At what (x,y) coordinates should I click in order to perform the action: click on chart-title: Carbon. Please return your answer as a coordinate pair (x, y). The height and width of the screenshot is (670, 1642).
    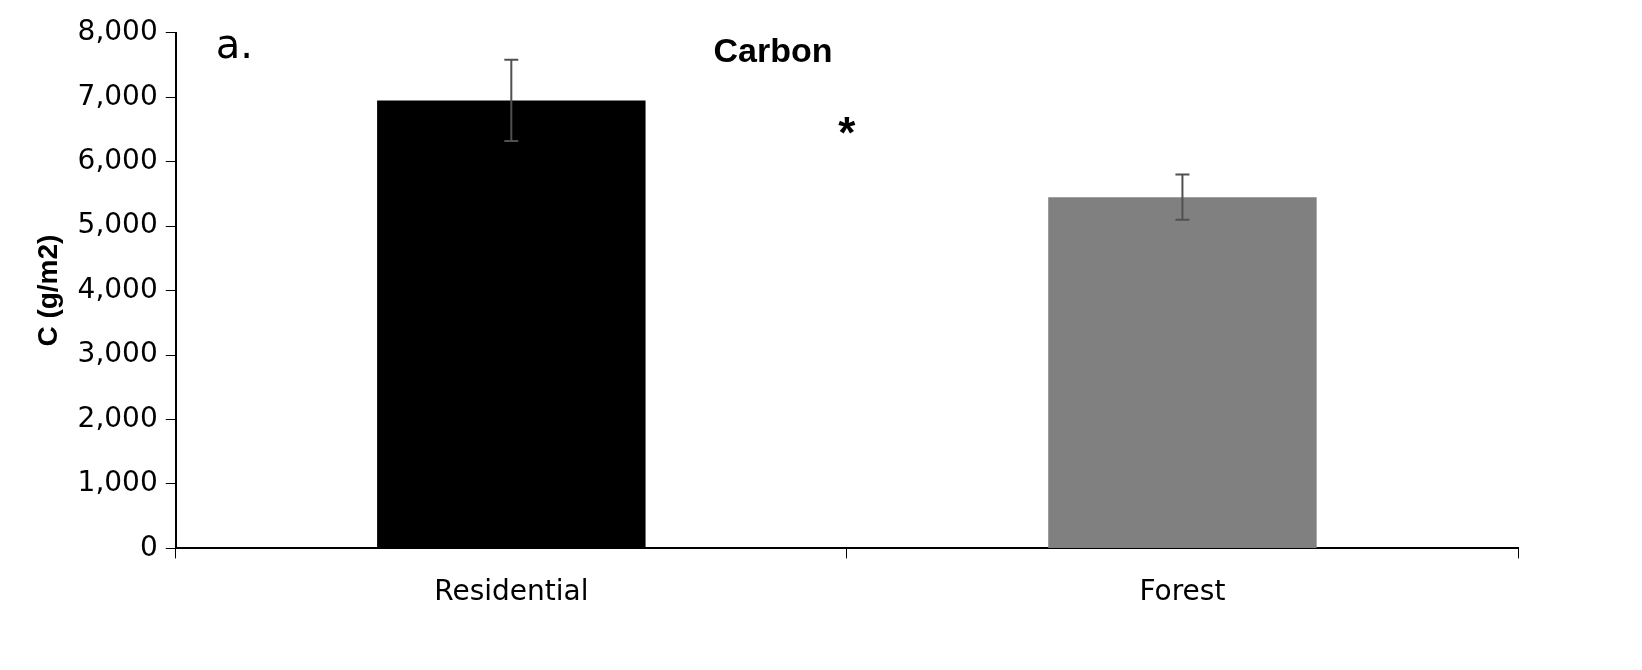
    Looking at the image, I should click on (773, 49).